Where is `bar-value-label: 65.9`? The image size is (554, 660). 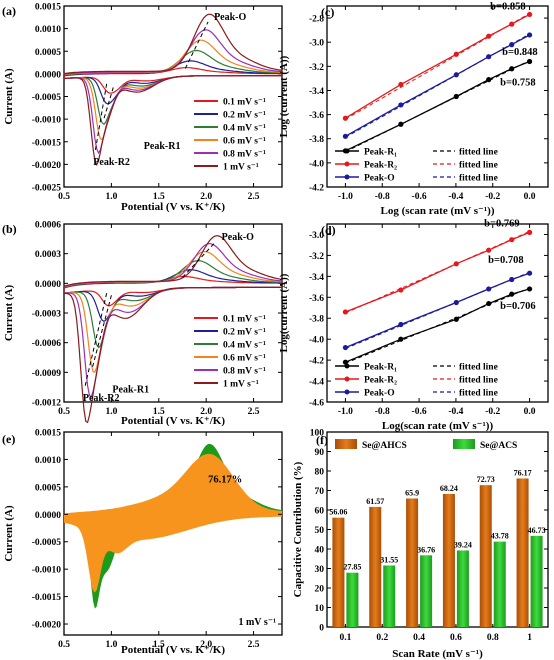 bar-value-label: 65.9 is located at coordinates (412, 492).